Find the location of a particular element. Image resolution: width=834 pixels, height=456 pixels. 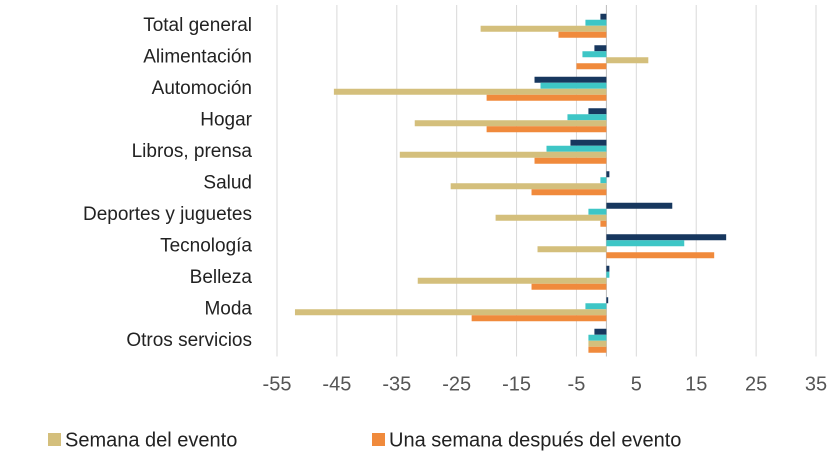

x-tick-label: -55 is located at coordinates (277, 384).